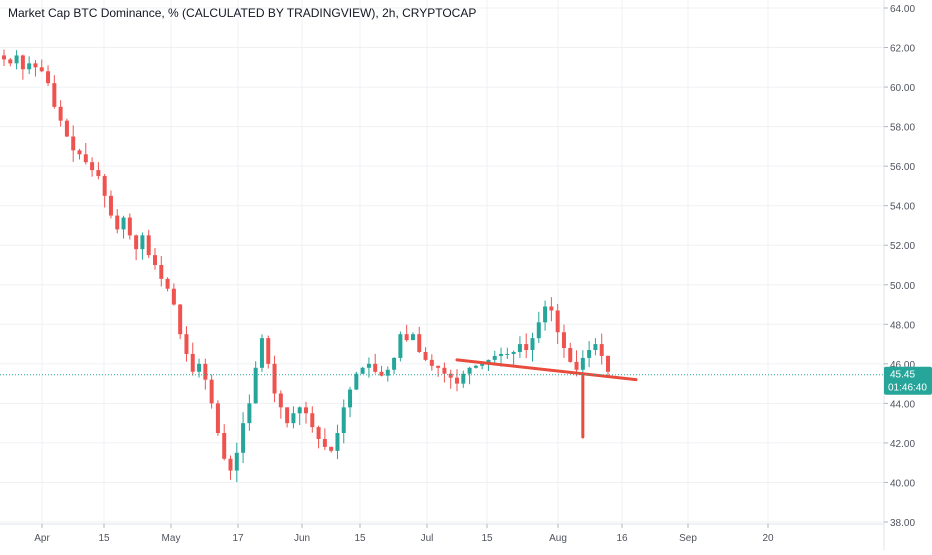 Image resolution: width=932 pixels, height=555 pixels. I want to click on y-tick-label: 60.00, so click(902, 88).